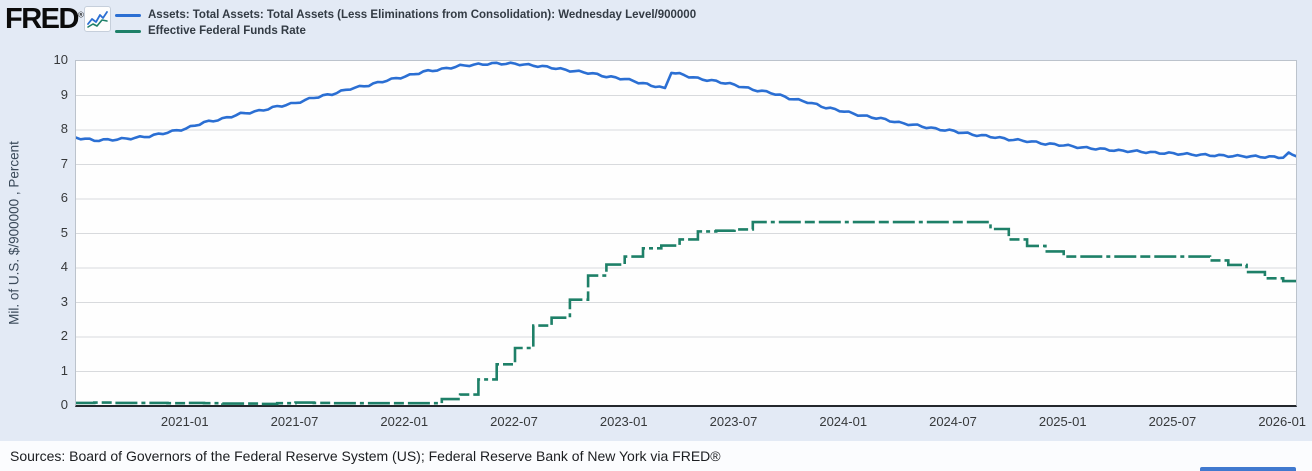 This screenshot has width=1312, height=471. I want to click on partially-visible-corner-button, so click(1248, 469).